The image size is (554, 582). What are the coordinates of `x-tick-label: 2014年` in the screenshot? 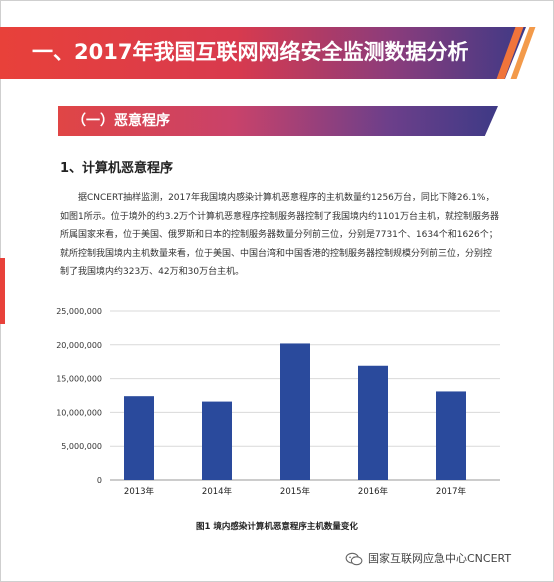 It's located at (217, 491).